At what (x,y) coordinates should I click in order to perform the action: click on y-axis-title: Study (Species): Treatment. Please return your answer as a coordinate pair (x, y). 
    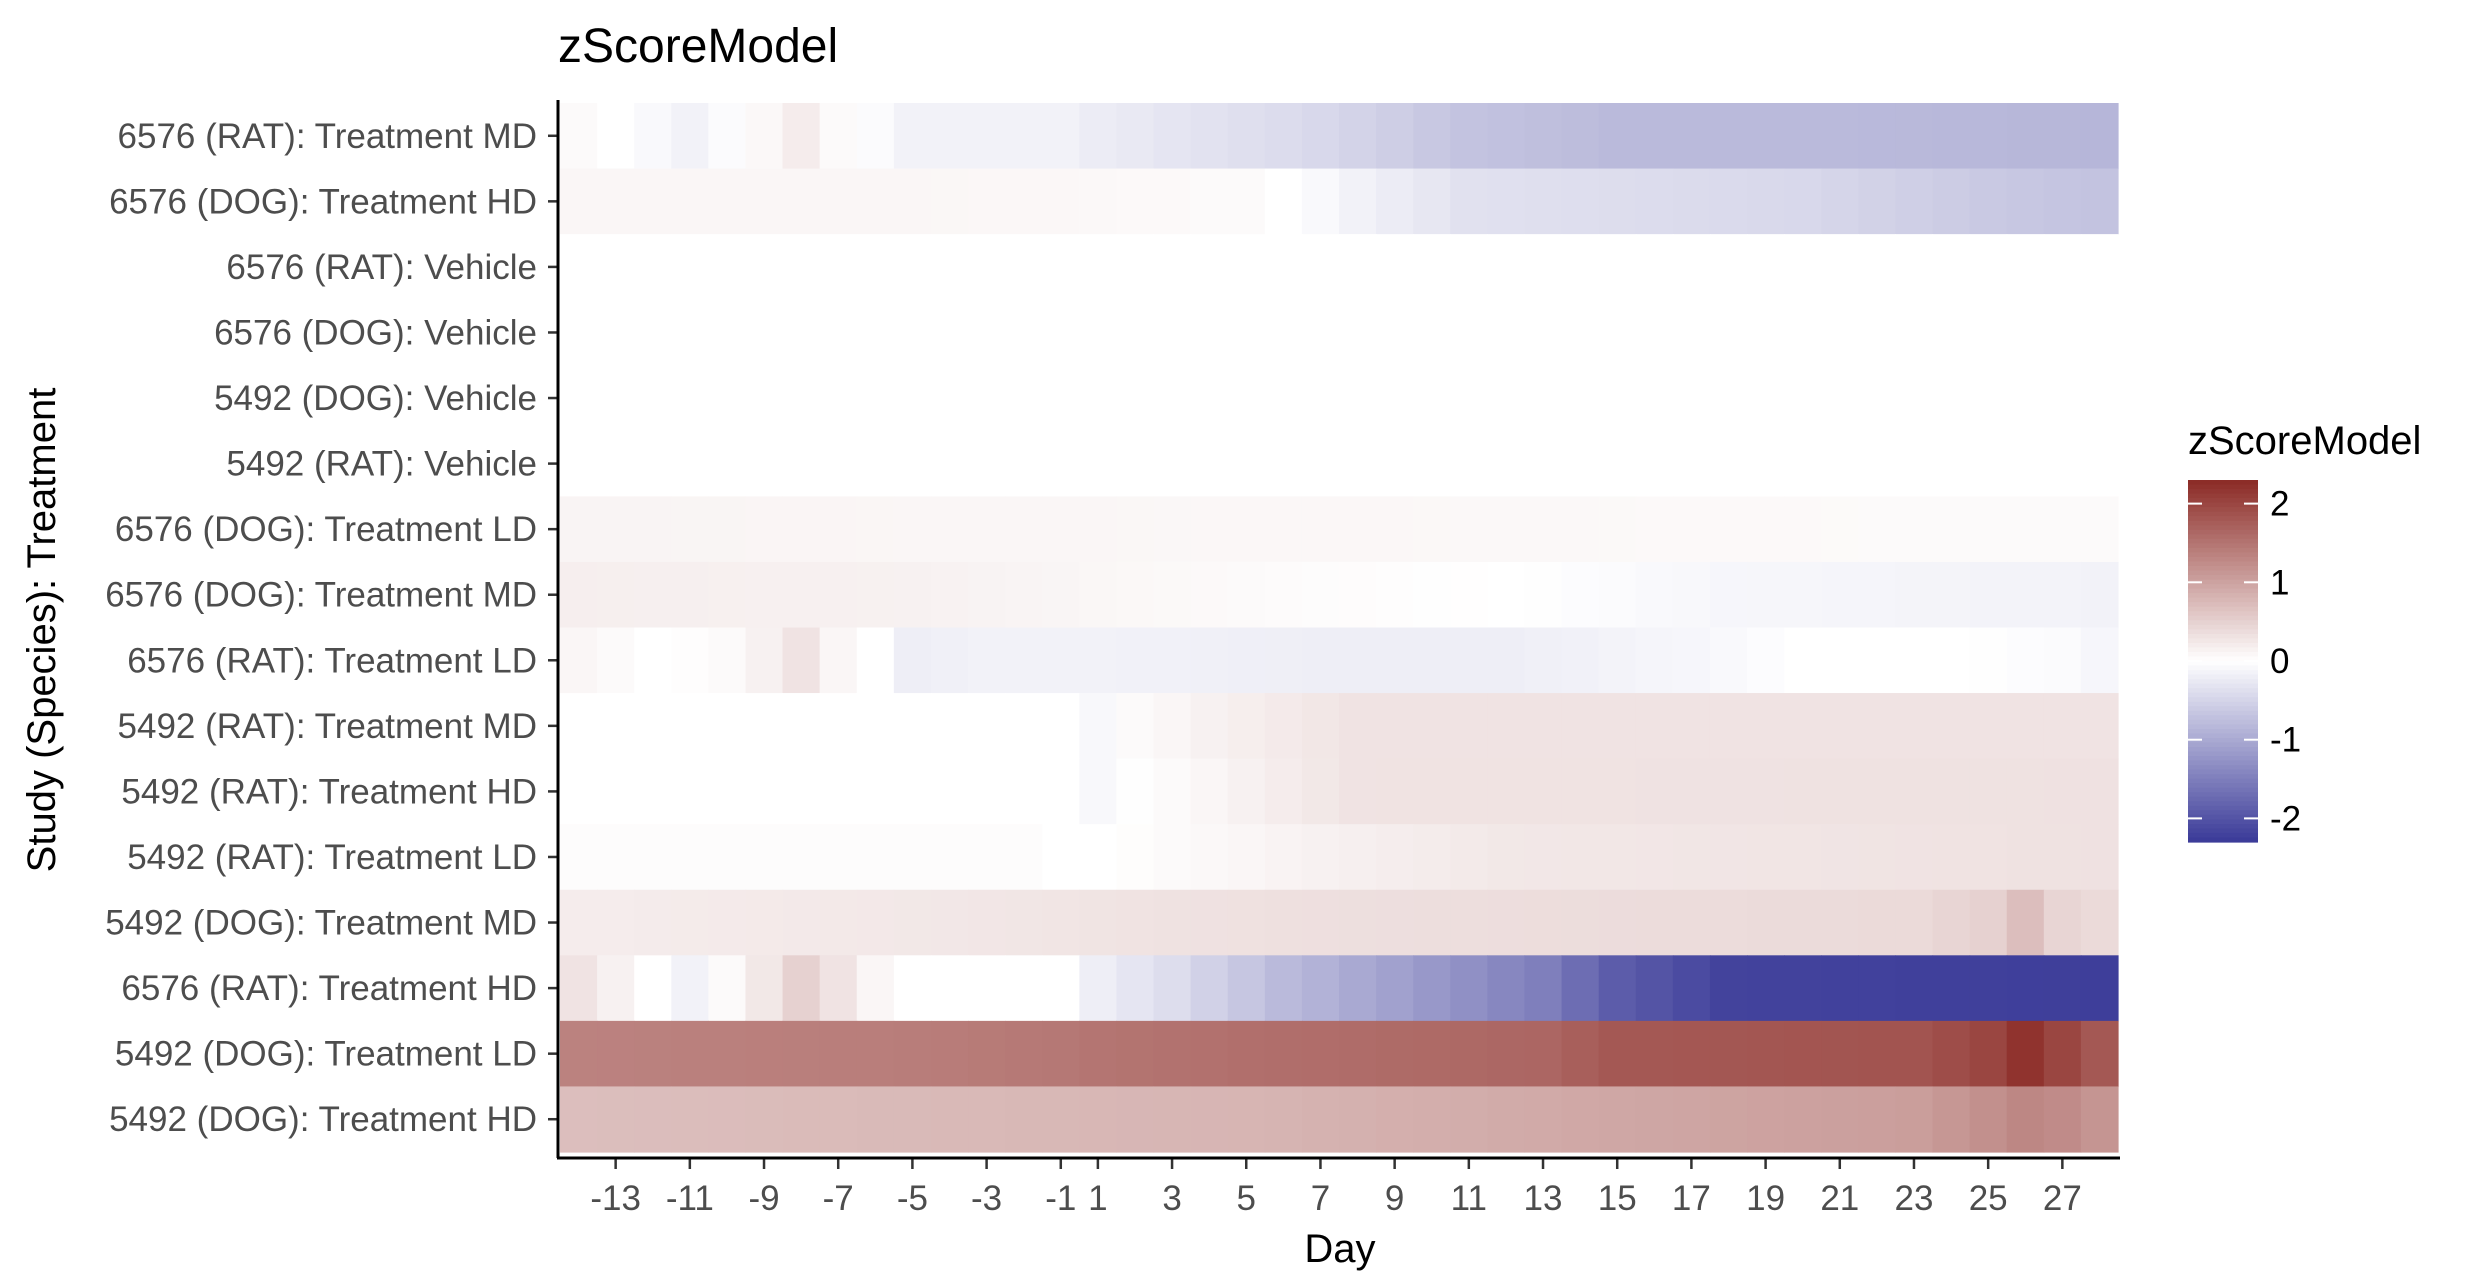
    Looking at the image, I should click on (42, 630).